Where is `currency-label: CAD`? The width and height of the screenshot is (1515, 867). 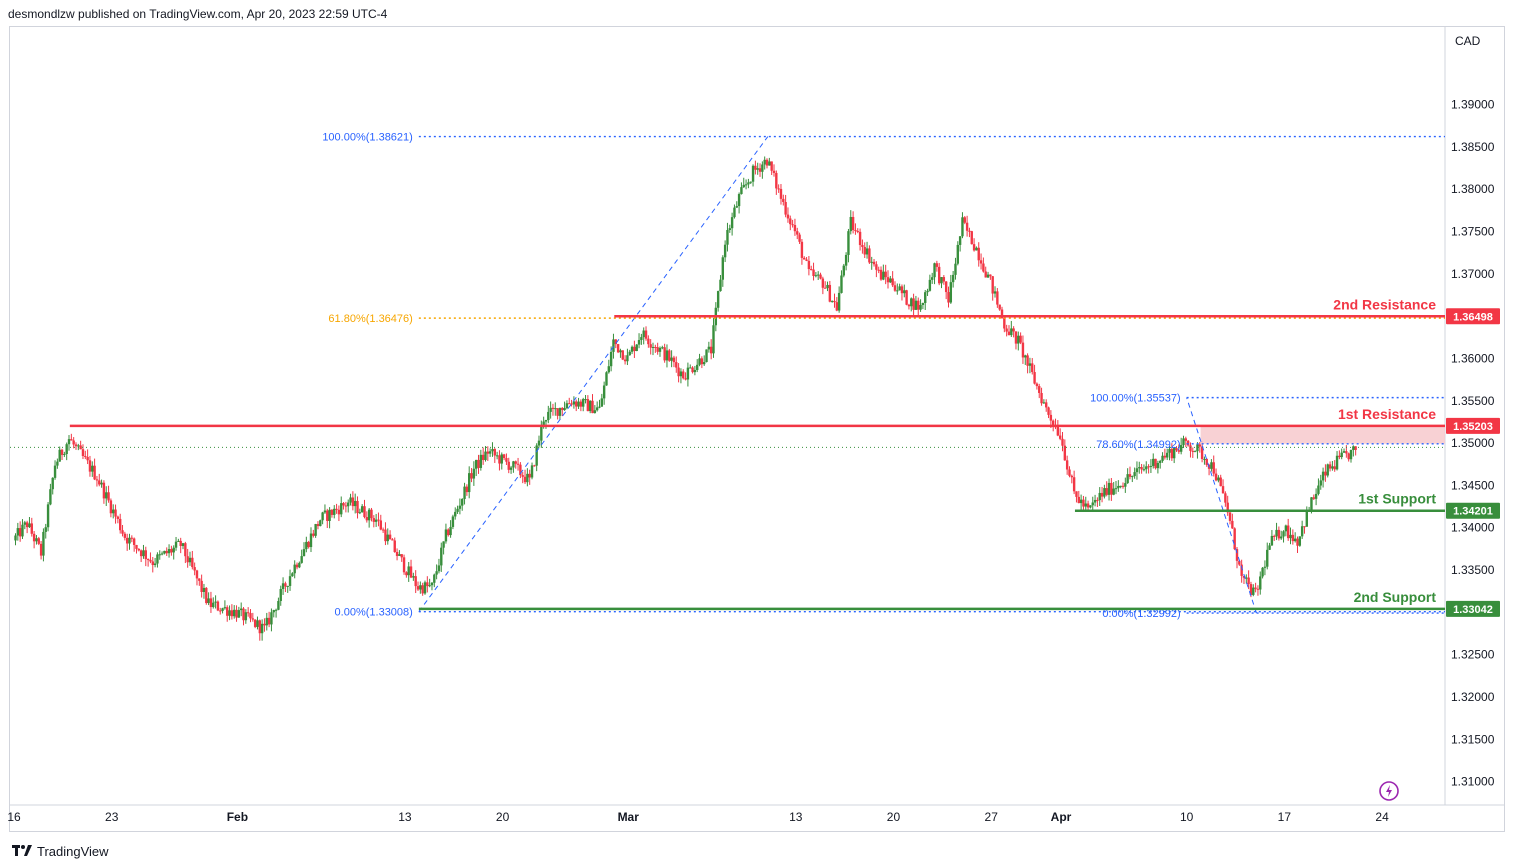 currency-label: CAD is located at coordinates (1468, 41).